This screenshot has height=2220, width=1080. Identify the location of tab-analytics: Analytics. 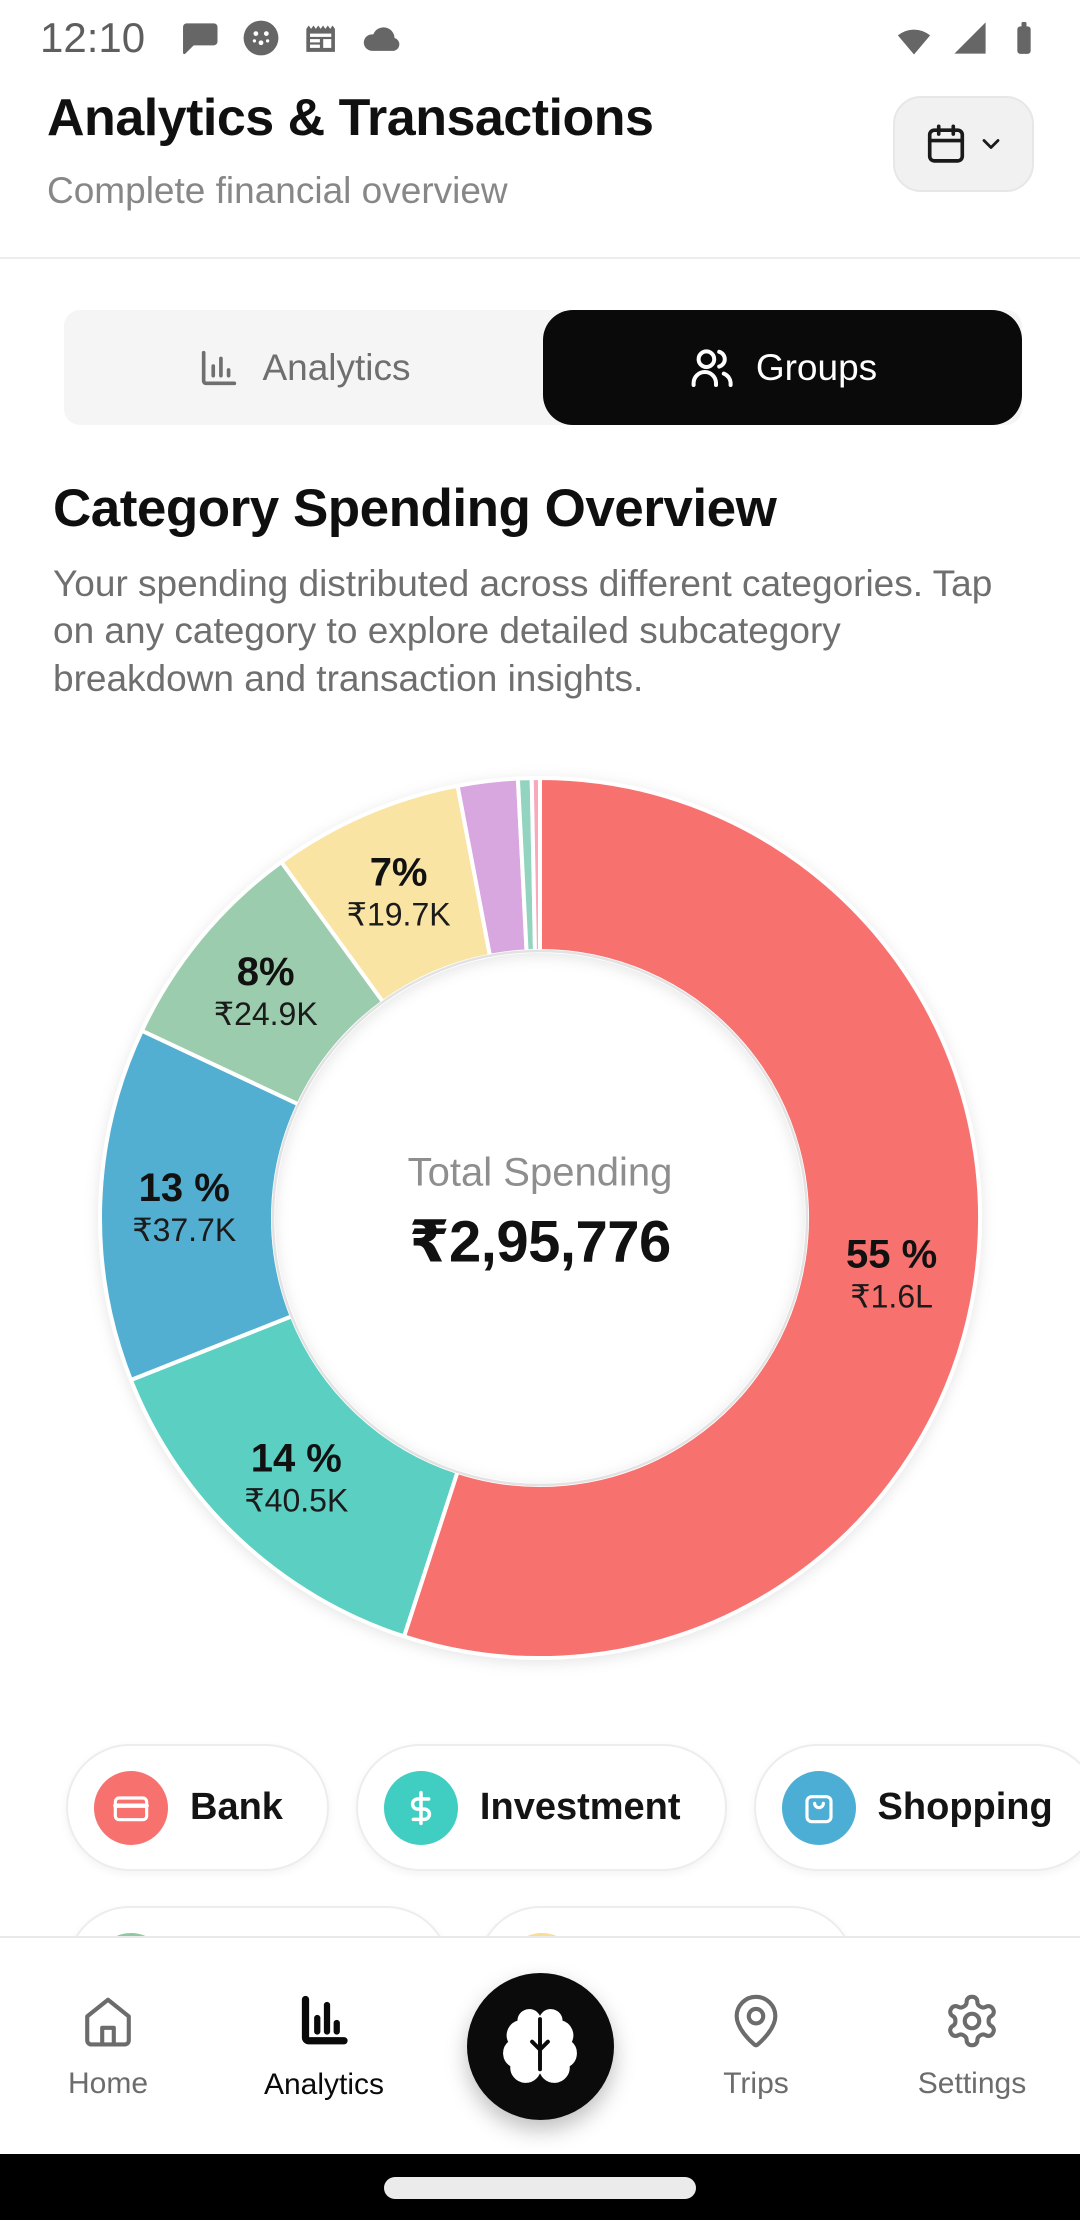
(303, 367).